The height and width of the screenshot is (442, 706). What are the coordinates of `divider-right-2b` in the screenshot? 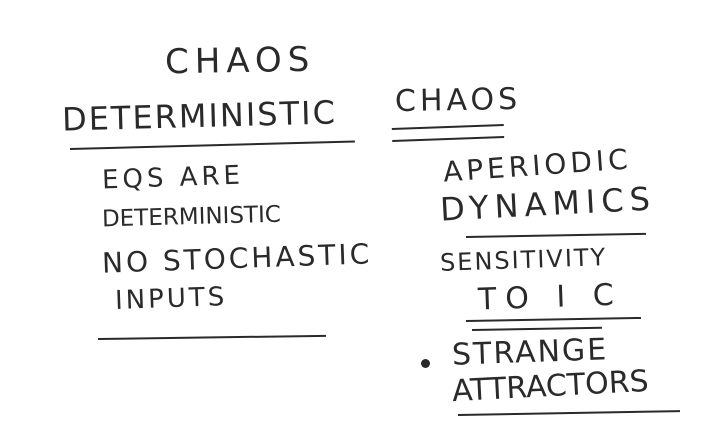 It's located at (536, 328).